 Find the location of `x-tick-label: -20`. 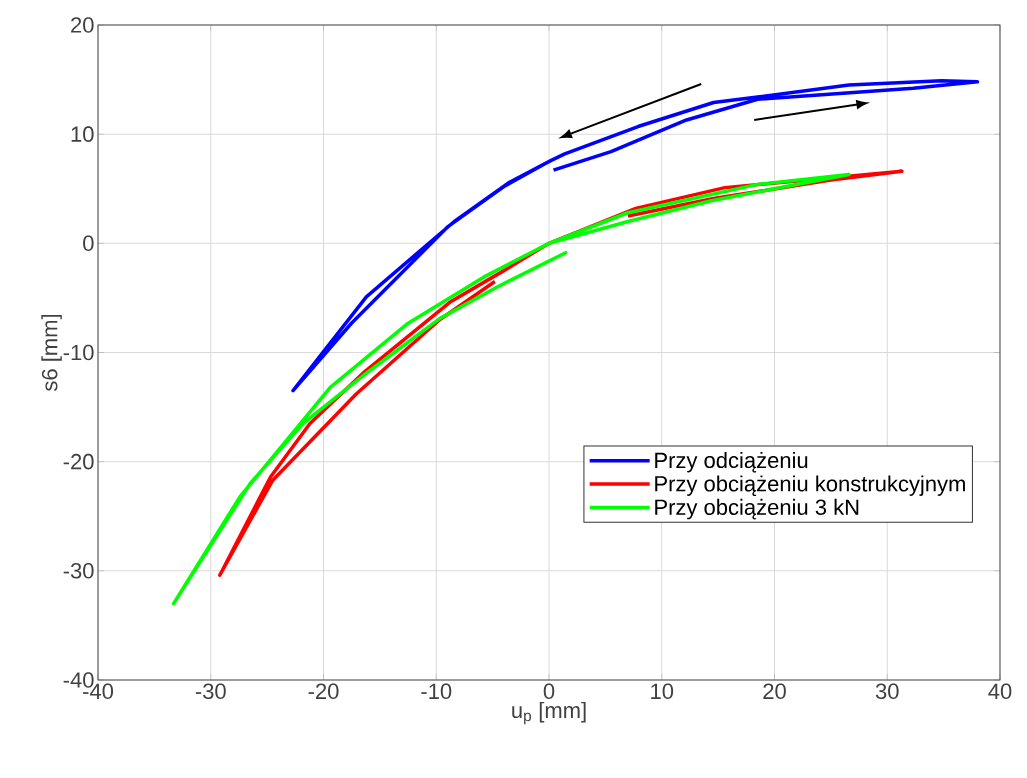

x-tick-label: -20 is located at coordinates (323, 691).